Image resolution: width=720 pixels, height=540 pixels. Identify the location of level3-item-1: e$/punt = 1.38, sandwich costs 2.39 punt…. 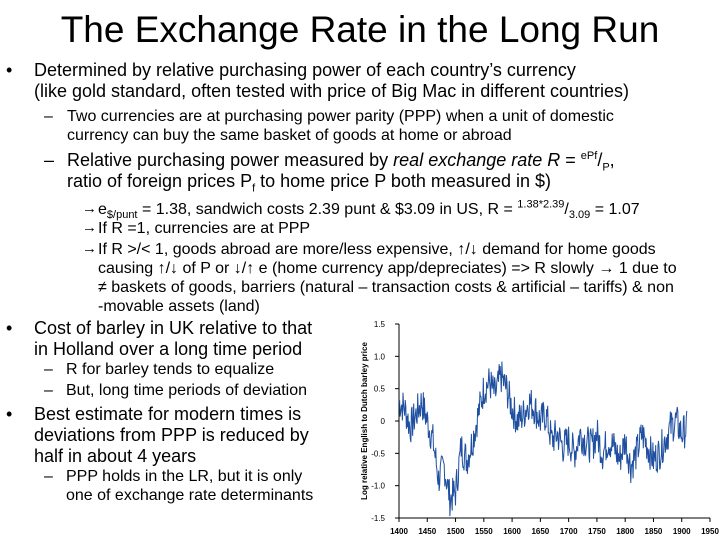
(369, 210).